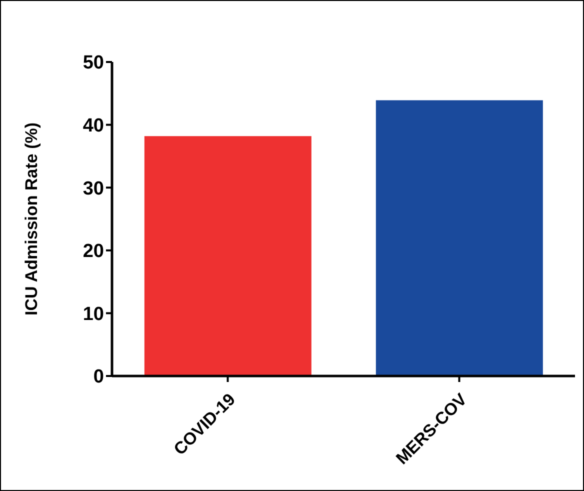  What do you see at coordinates (93, 189) in the screenshot?
I see `y-tick-label: 30` at bounding box center [93, 189].